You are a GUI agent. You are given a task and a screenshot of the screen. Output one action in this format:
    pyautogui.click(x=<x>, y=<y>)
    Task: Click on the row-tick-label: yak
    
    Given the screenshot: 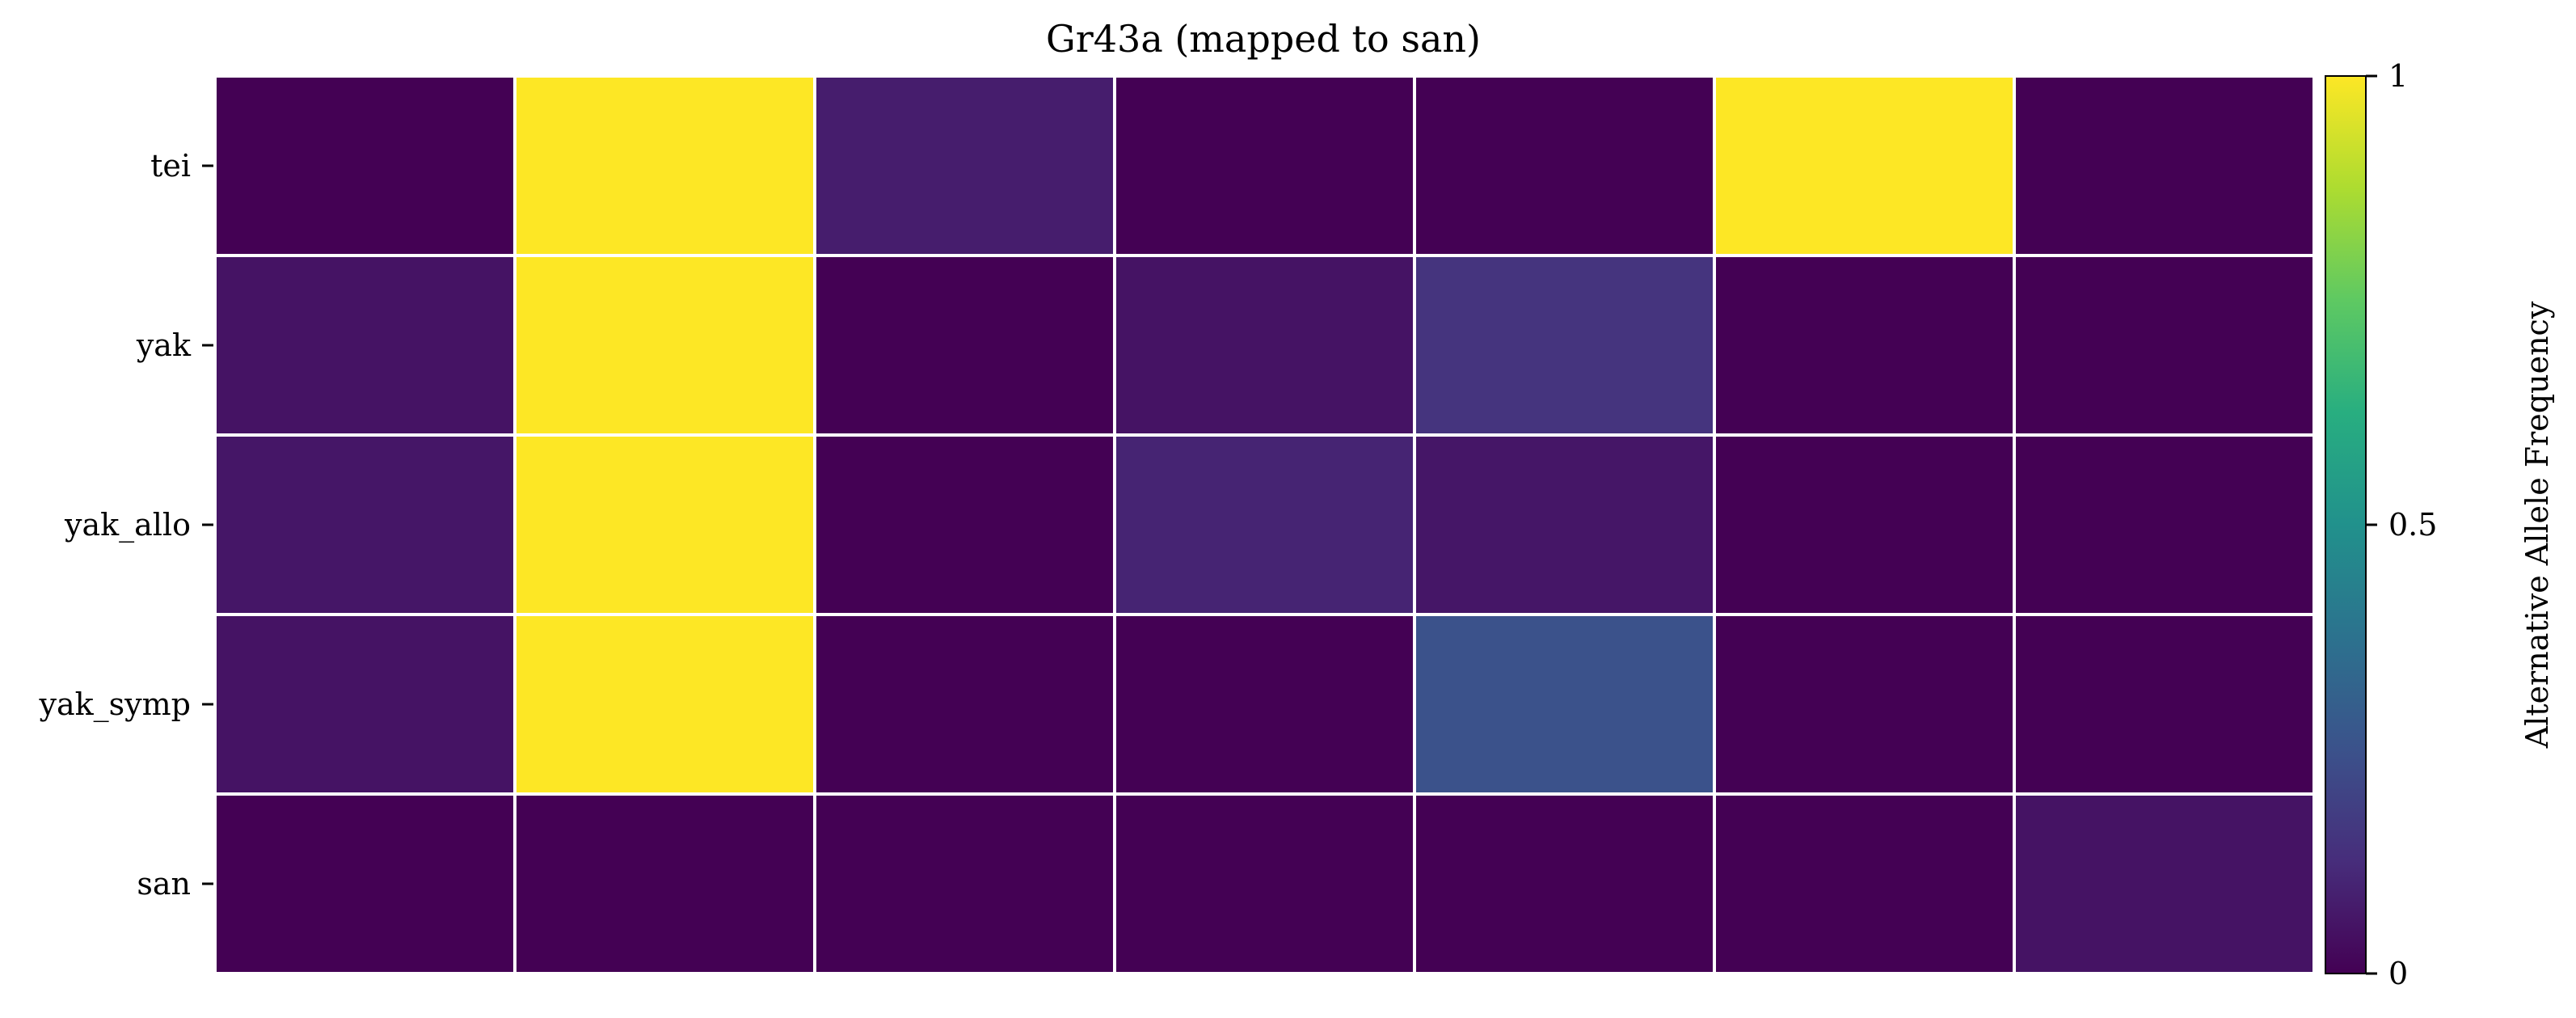 What is the action you would take?
    pyautogui.click(x=164, y=345)
    